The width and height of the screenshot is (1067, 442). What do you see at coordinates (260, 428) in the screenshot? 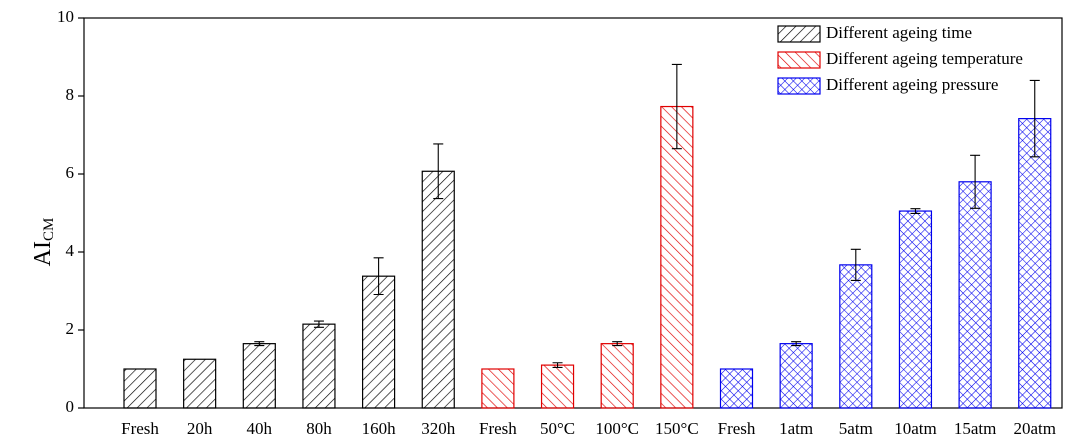
I see `x-tick-label: 40h` at bounding box center [260, 428].